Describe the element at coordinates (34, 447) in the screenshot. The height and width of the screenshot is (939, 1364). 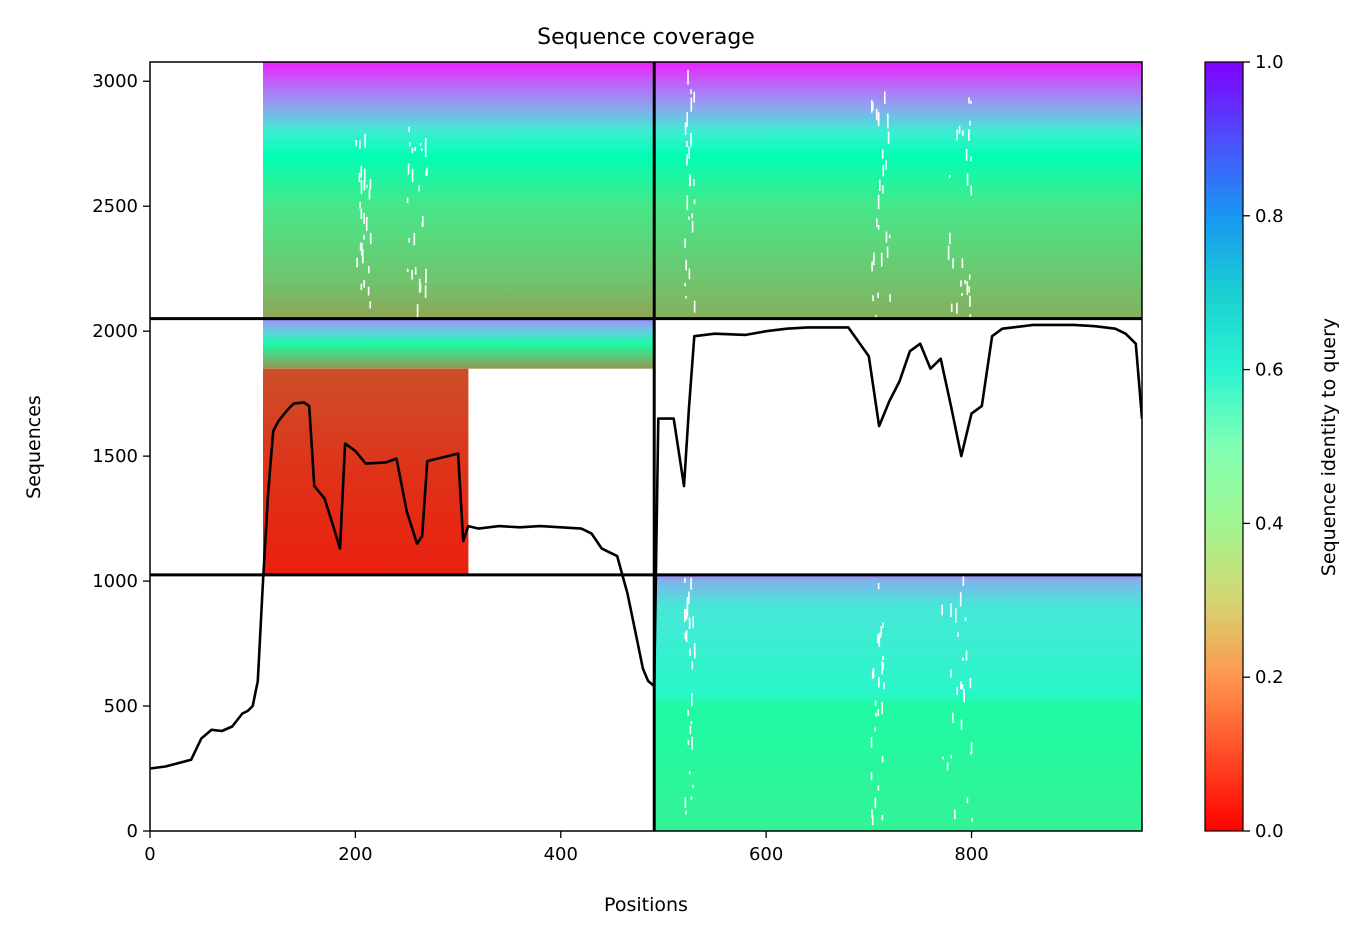
I see `y-axis-label: Sequences` at that location.